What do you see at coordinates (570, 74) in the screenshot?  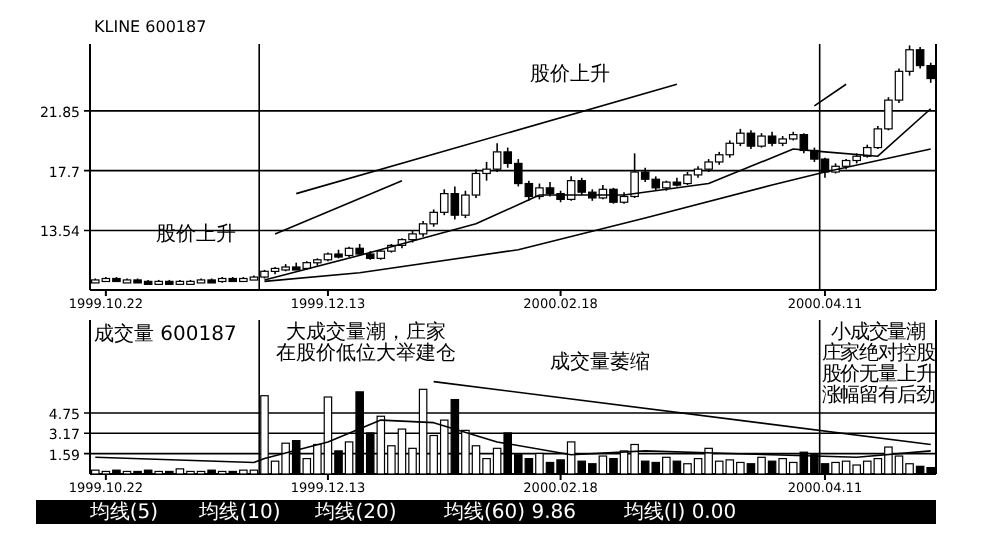 I see `annotation: 股价上升` at bounding box center [570, 74].